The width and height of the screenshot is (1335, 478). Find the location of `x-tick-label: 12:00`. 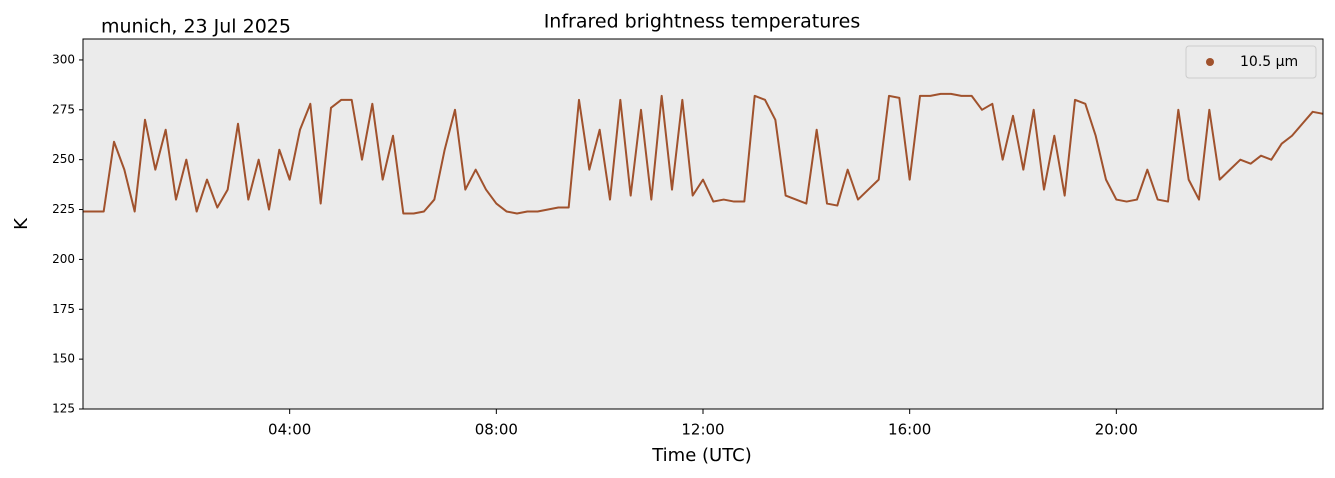

x-tick-label: 12:00 is located at coordinates (702, 430).